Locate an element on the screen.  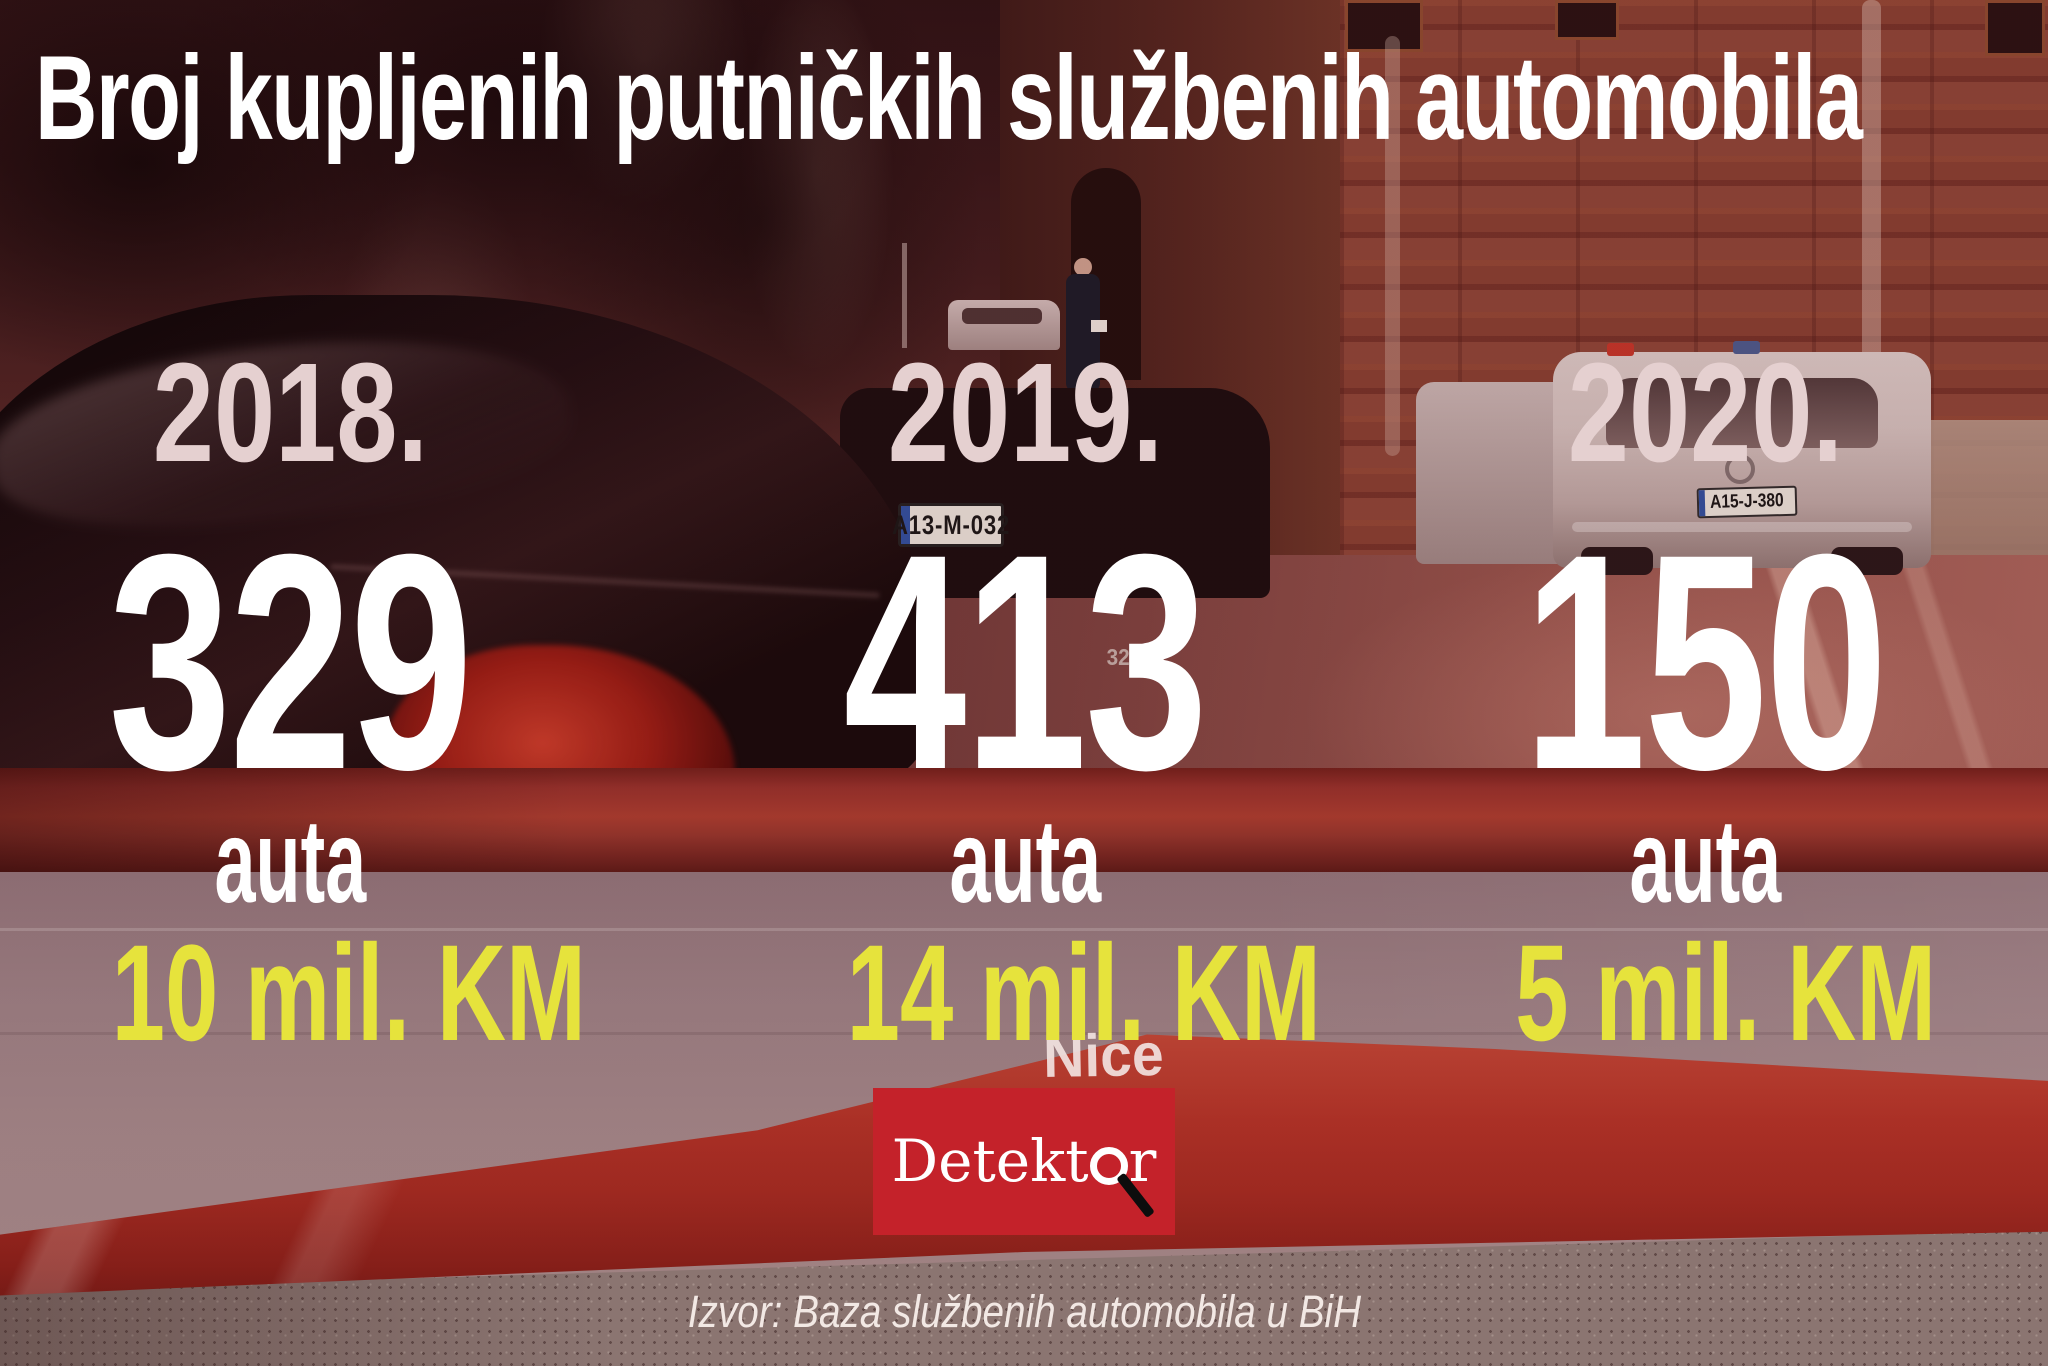
cost-label: 14 mil. KM is located at coordinates (1083, 993).